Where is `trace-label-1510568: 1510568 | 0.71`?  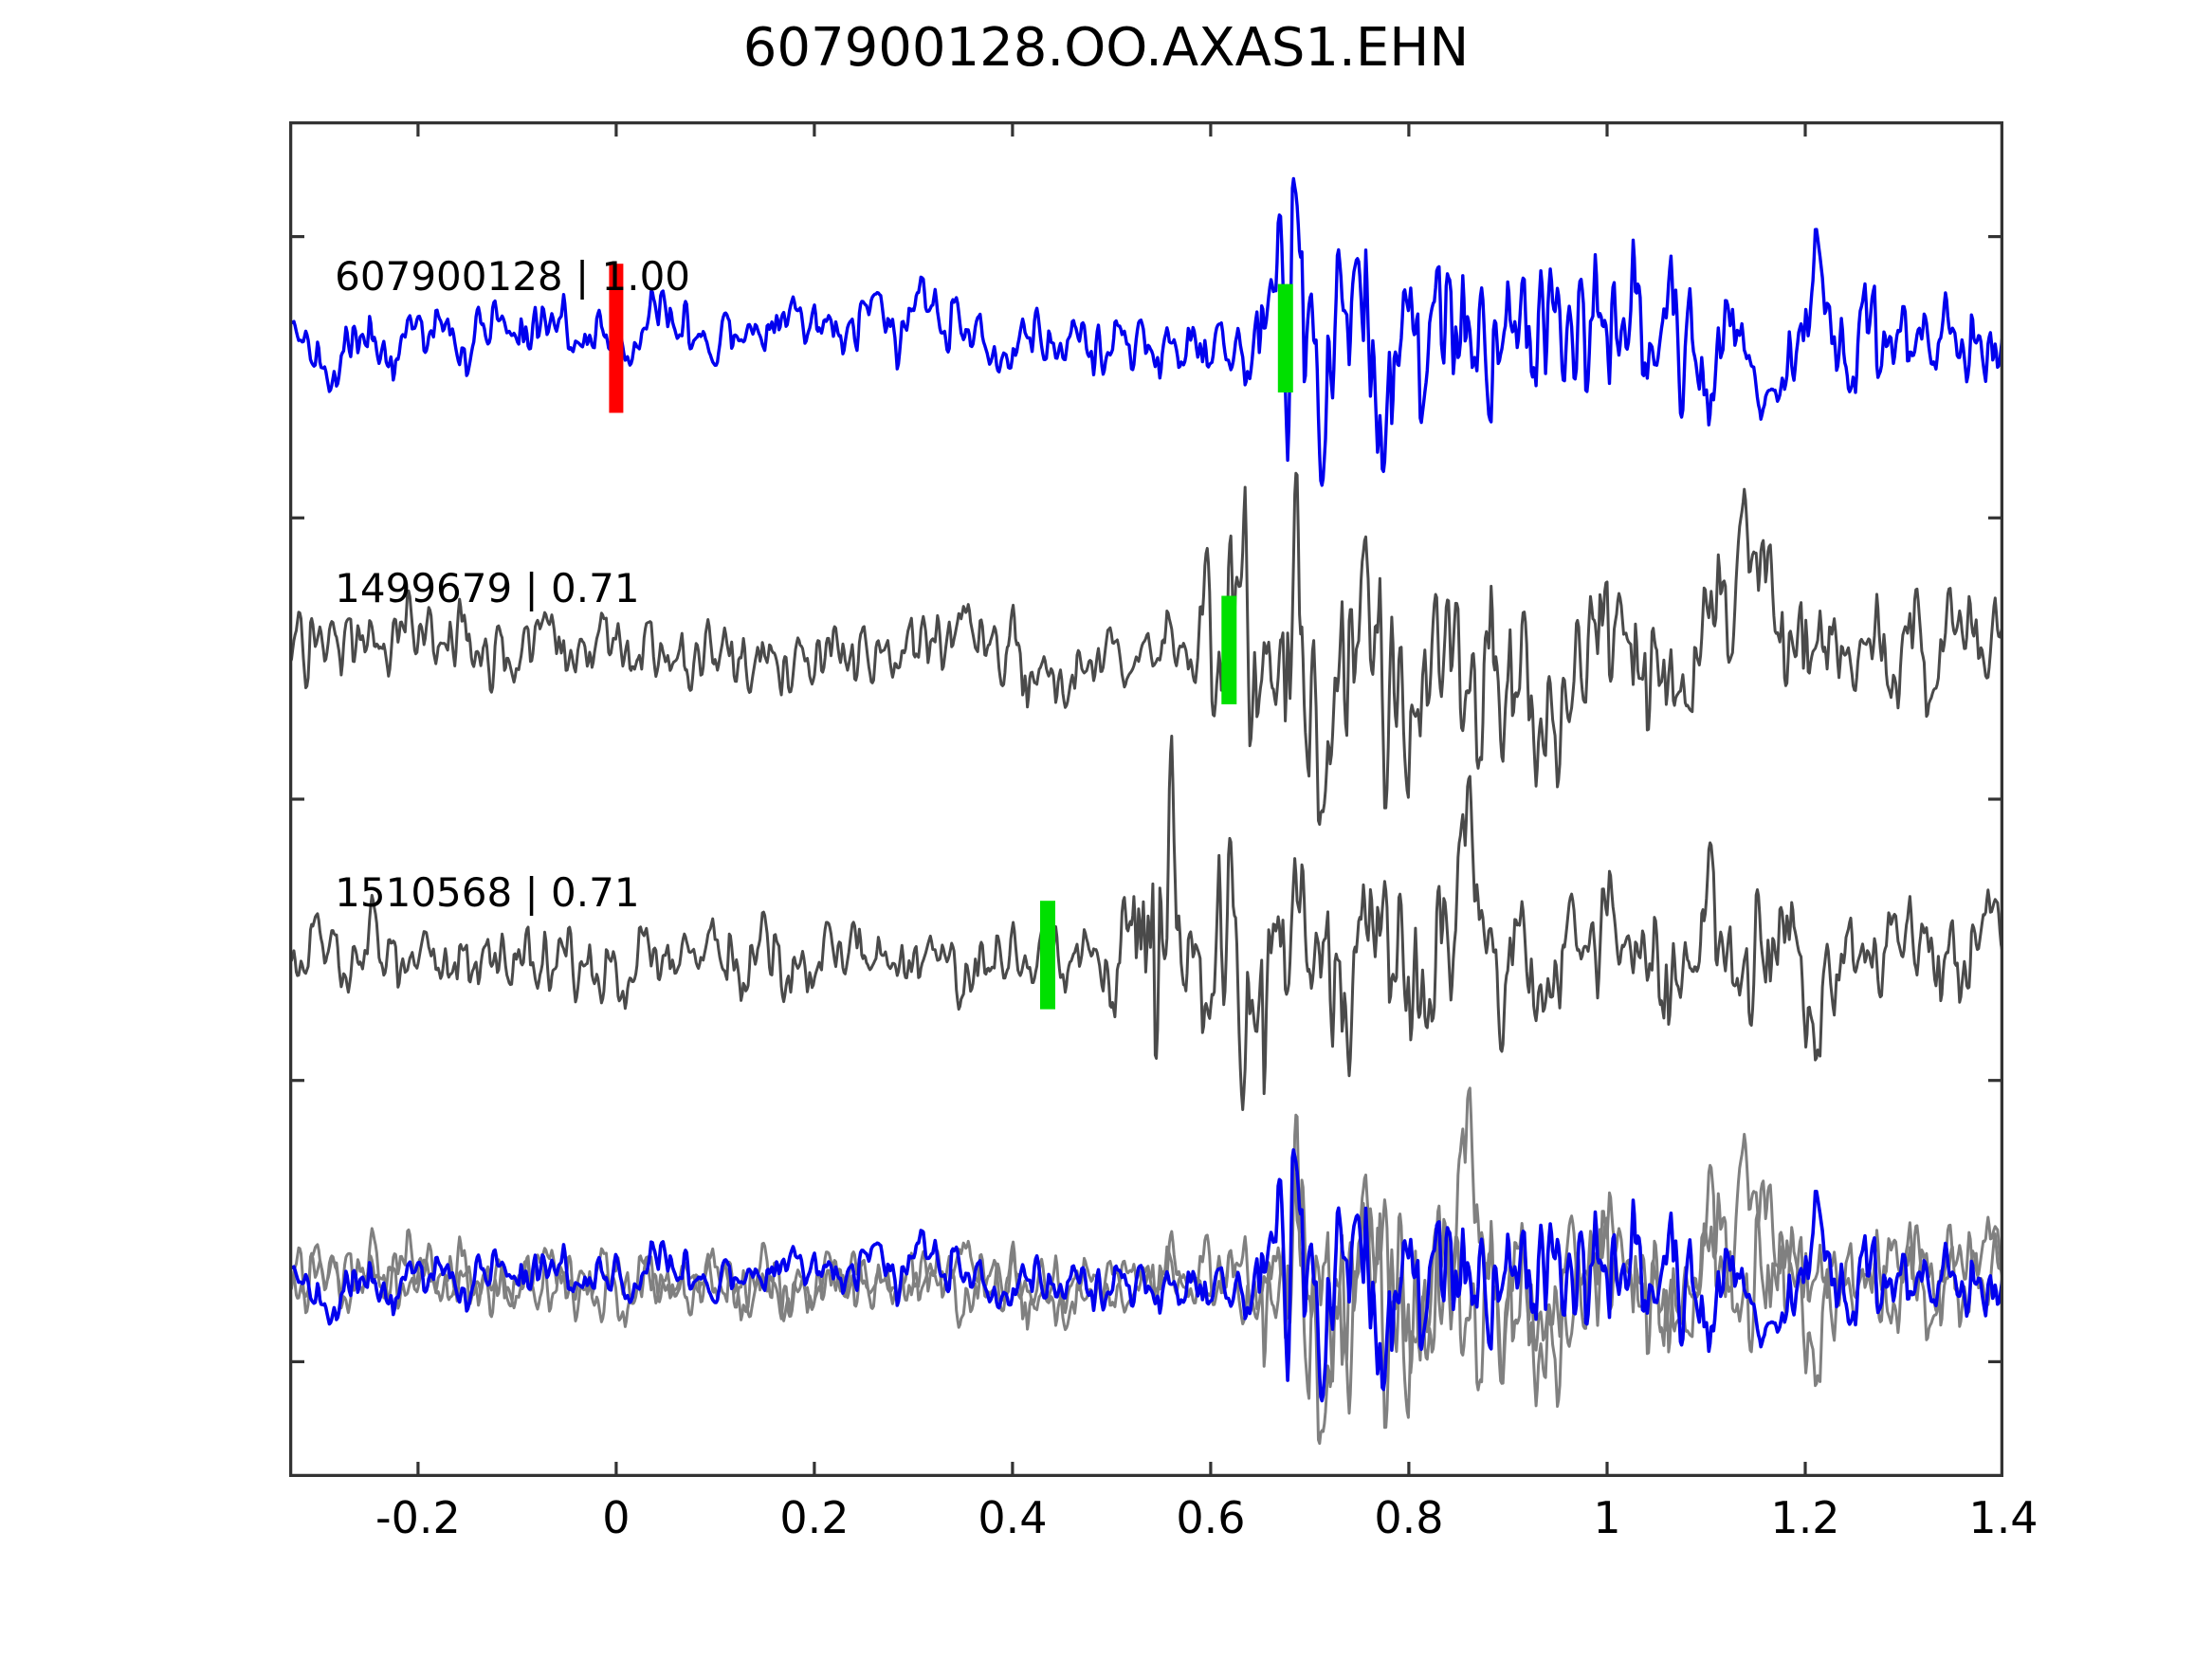 trace-label-1510568: 1510568 | 0.71 is located at coordinates (488, 893).